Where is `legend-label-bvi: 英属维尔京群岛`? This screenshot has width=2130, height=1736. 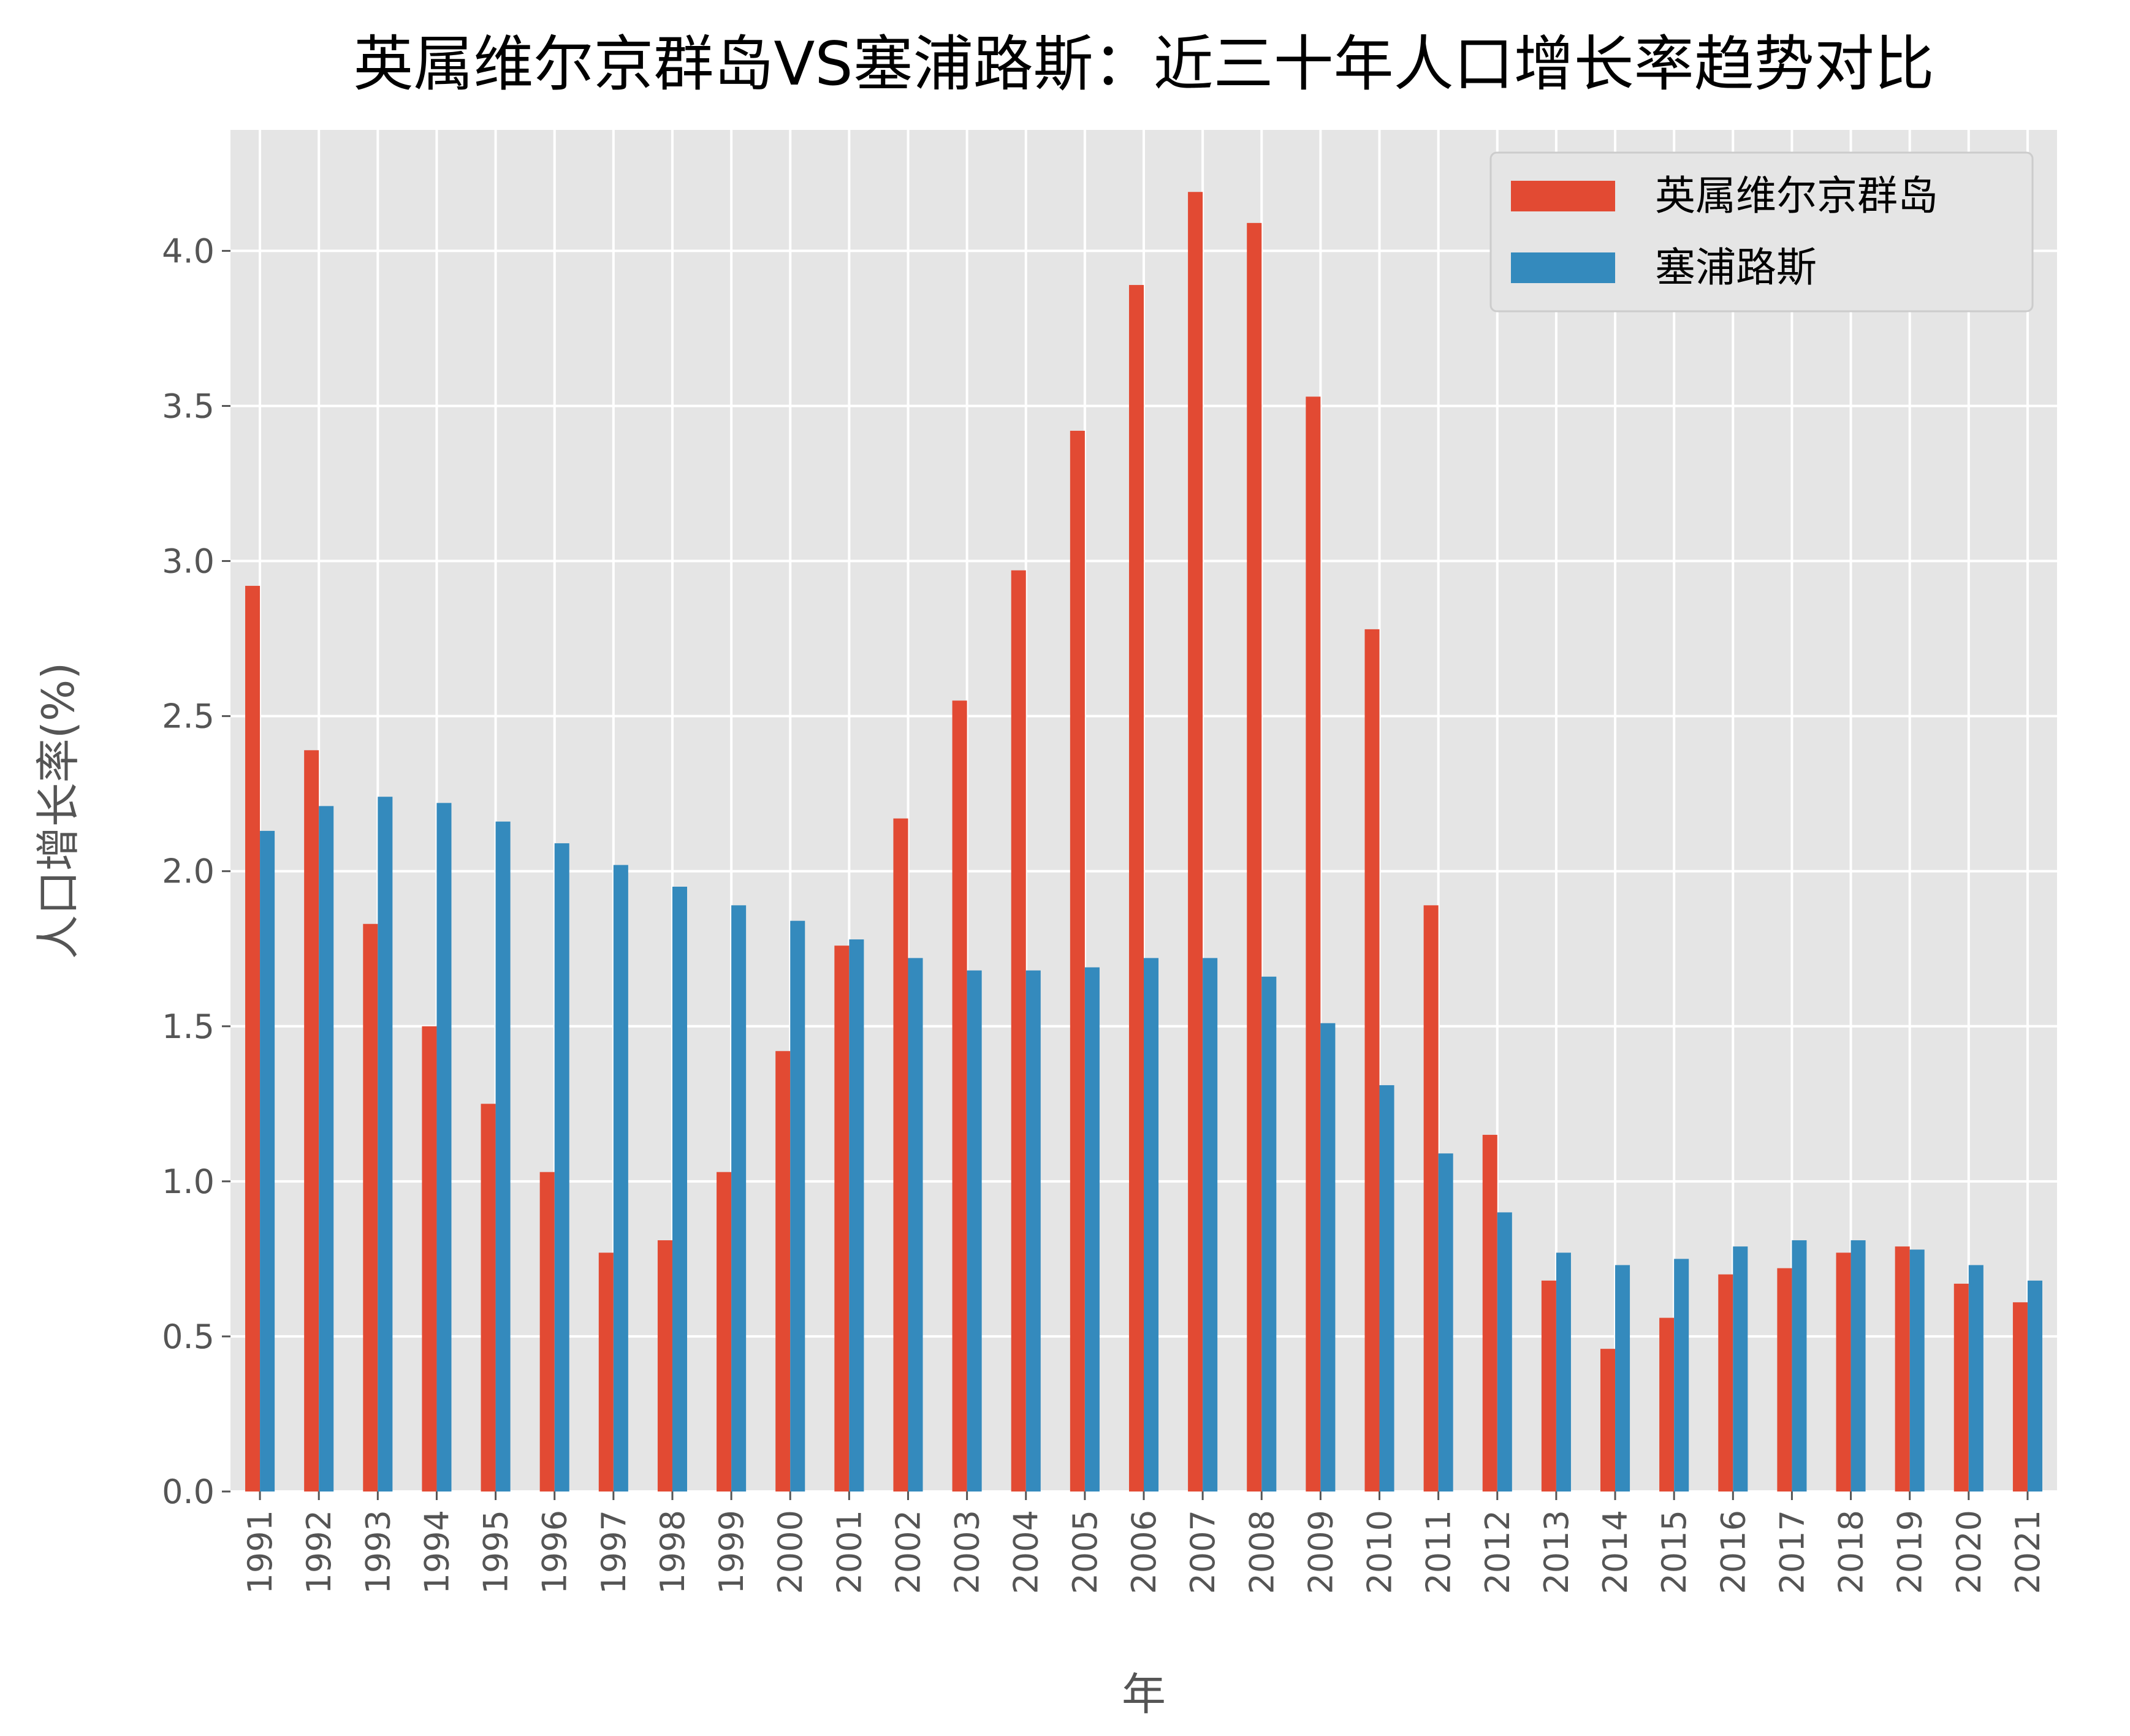
legend-label-bvi: 英属维尔京群岛 is located at coordinates (1796, 195).